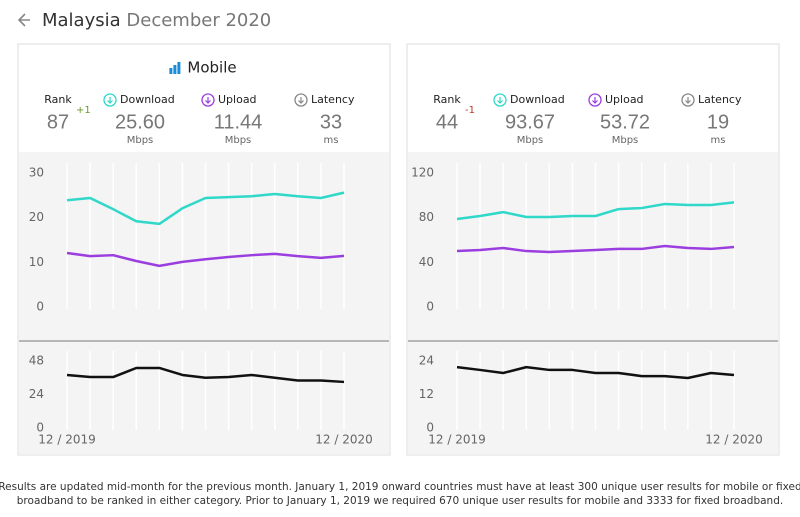 This screenshot has height=517, width=800. What do you see at coordinates (36, 173) in the screenshot?
I see `y-tick-label: 30` at bounding box center [36, 173].